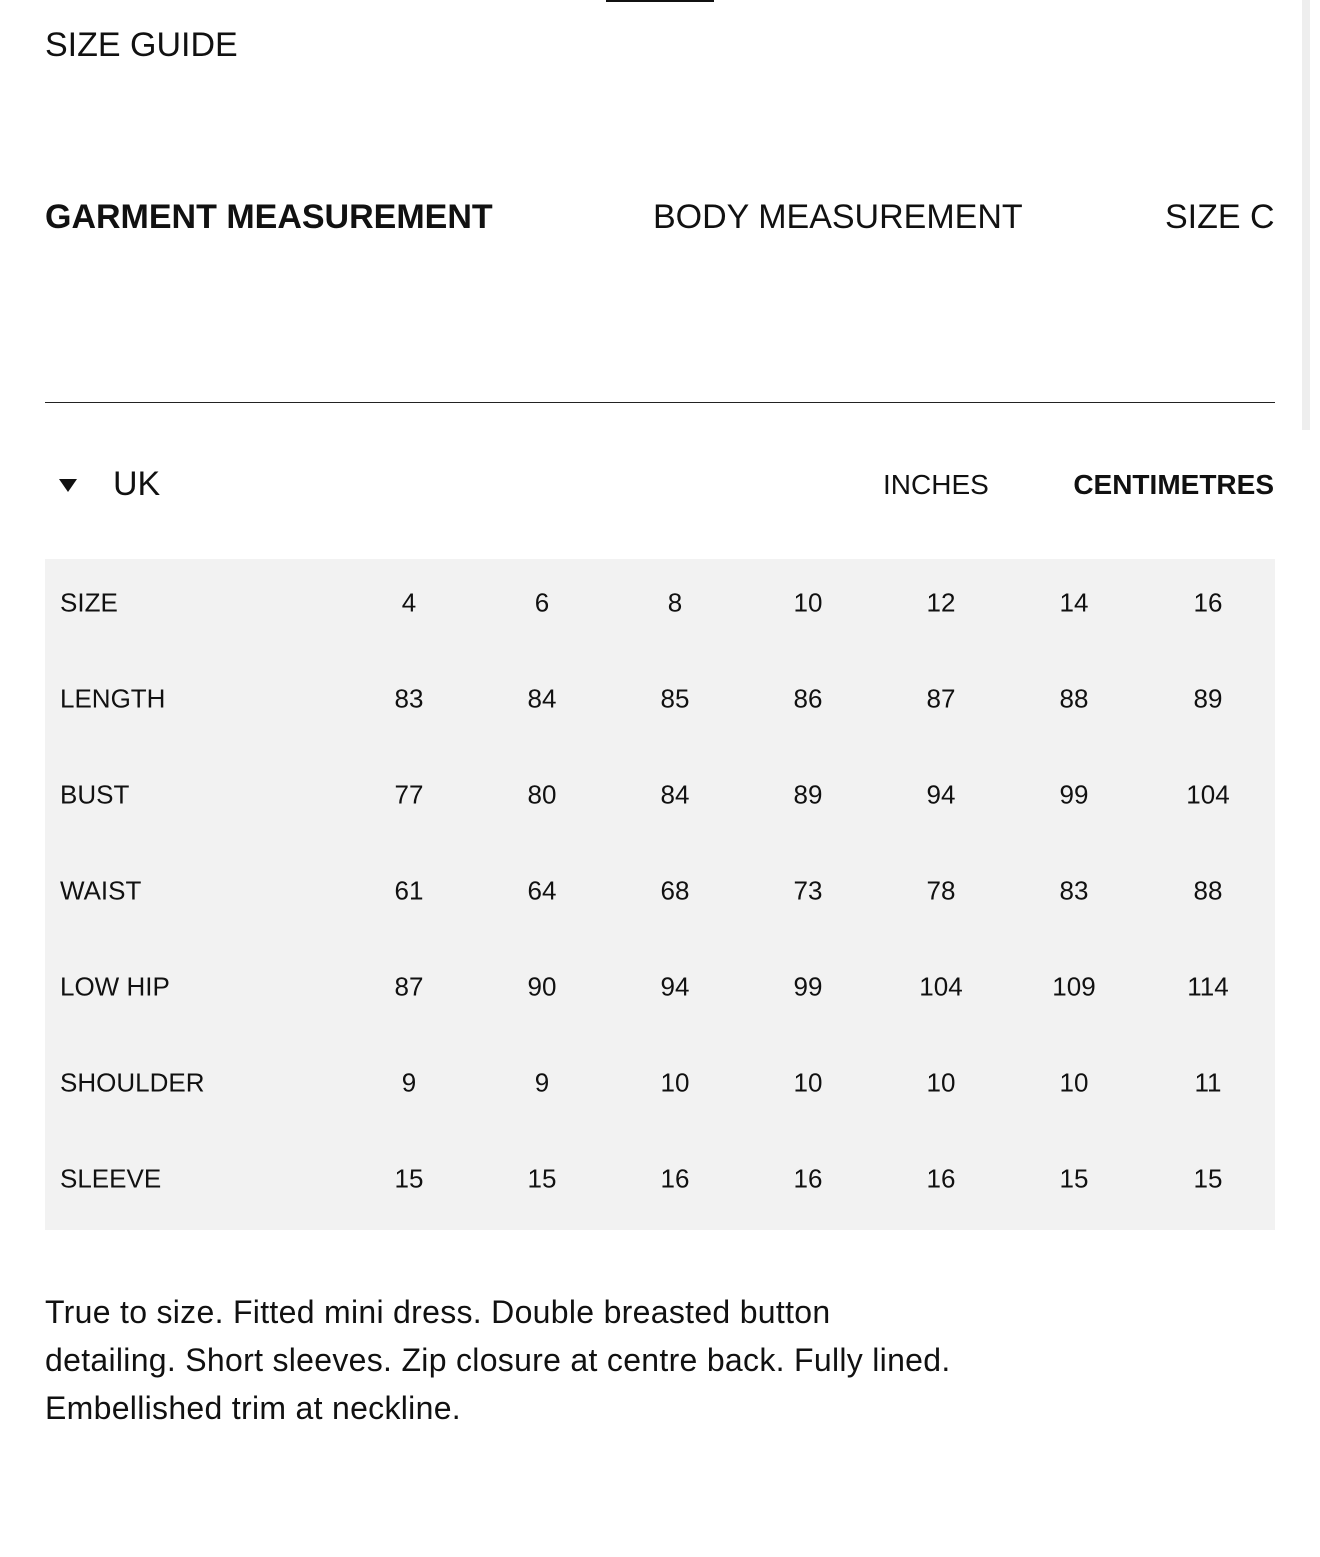 Image resolution: width=1320 pixels, height=1557 pixels. What do you see at coordinates (1173, 484) in the screenshot?
I see `unit-toggle: CENTIMETRES` at bounding box center [1173, 484].